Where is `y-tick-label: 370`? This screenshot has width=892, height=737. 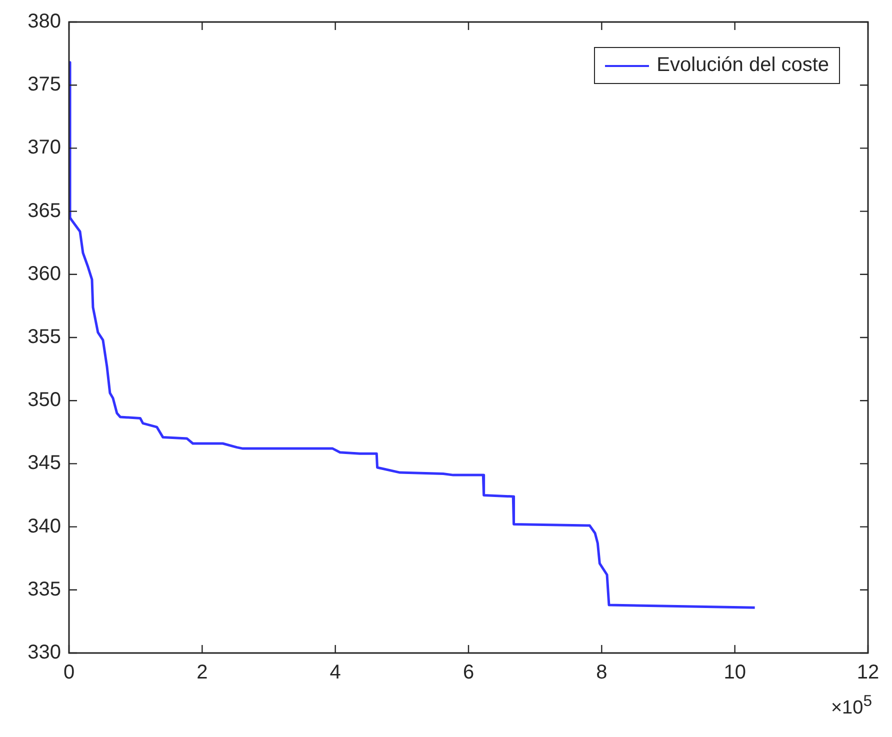
y-tick-label: 370 is located at coordinates (44, 147).